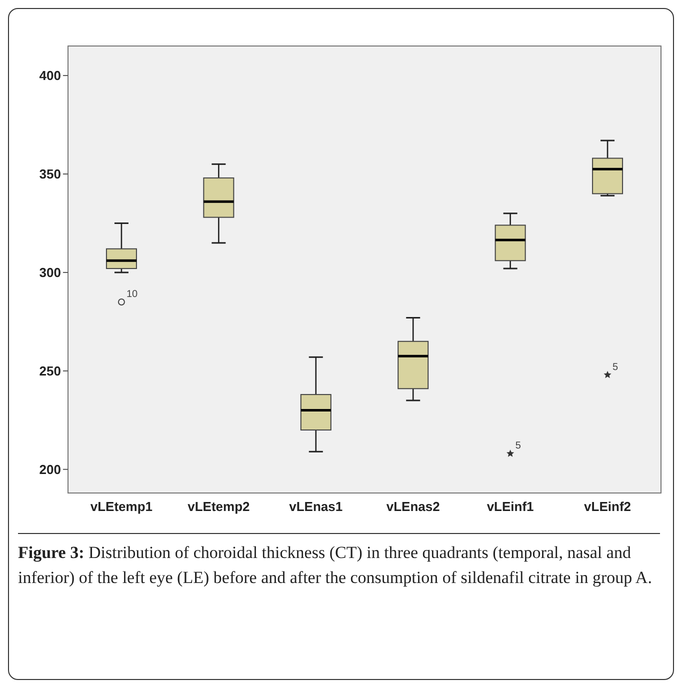 The height and width of the screenshot is (688, 682). I want to click on y-tick-label: 200, so click(50, 469).